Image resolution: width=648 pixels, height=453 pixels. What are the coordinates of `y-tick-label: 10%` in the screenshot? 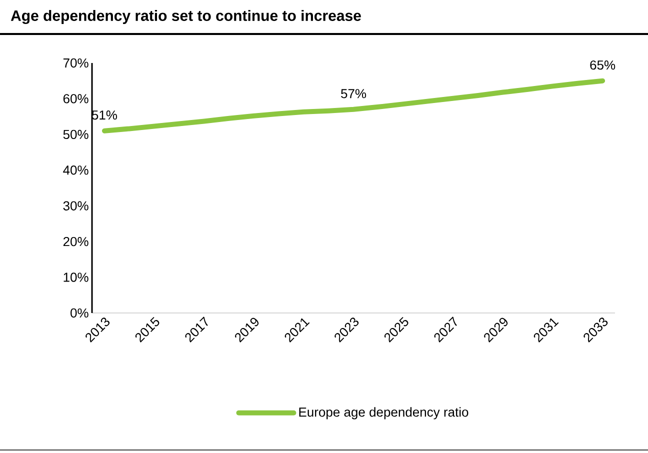 It's located at (76, 277).